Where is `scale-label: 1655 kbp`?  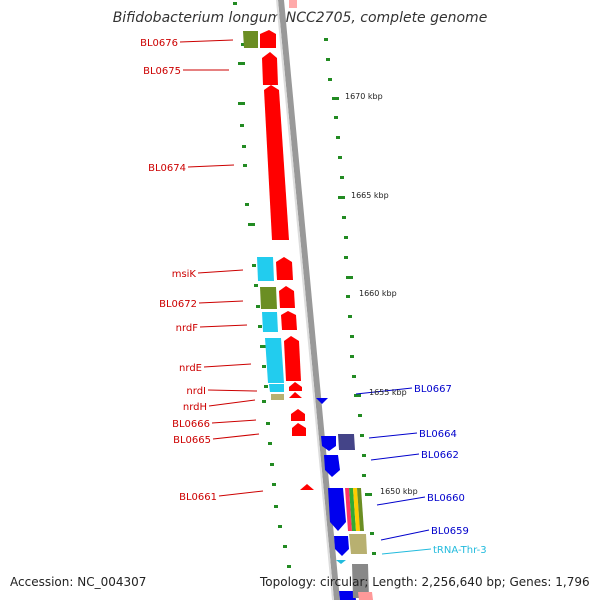
scale-label: 1655 kbp is located at coordinates (388, 392).